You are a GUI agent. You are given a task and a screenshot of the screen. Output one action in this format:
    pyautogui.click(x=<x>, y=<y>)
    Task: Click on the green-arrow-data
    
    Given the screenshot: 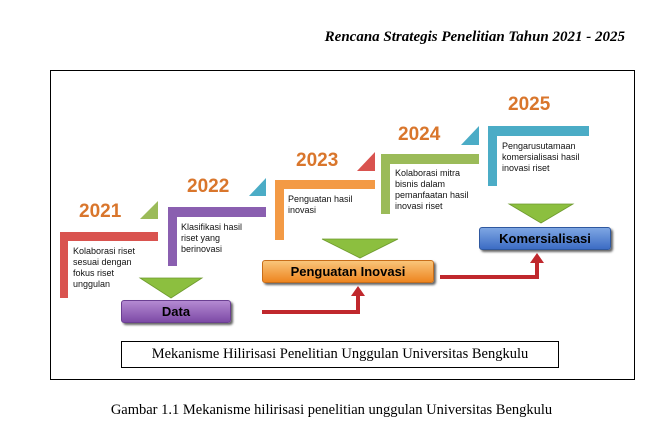 What is the action you would take?
    pyautogui.click(x=171, y=288)
    